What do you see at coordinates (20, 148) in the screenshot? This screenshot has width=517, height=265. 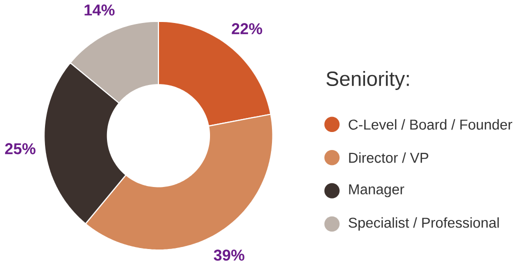 I see `data-label: 25%` at bounding box center [20, 148].